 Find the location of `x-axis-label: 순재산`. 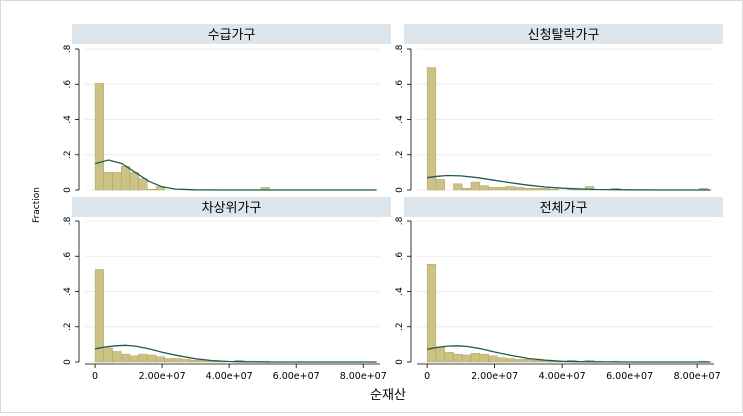

x-axis-label: 순재산 is located at coordinates (388, 395).